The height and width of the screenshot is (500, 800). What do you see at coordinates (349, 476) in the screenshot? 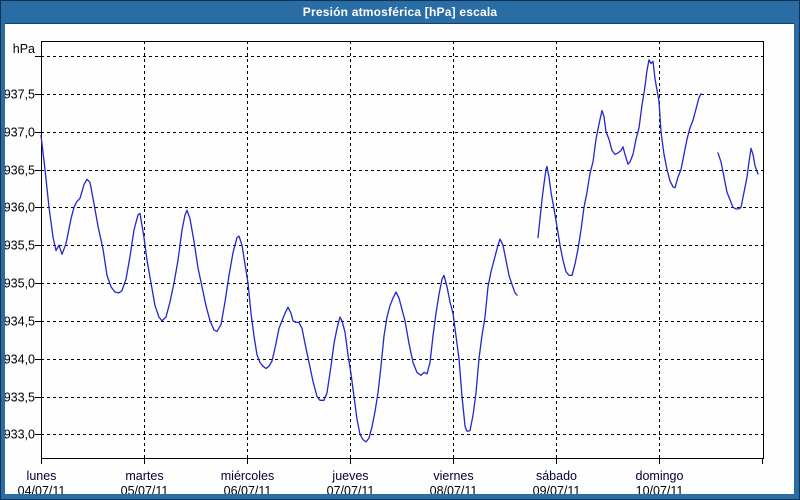
I see `x-day-label: jueves` at bounding box center [349, 476].